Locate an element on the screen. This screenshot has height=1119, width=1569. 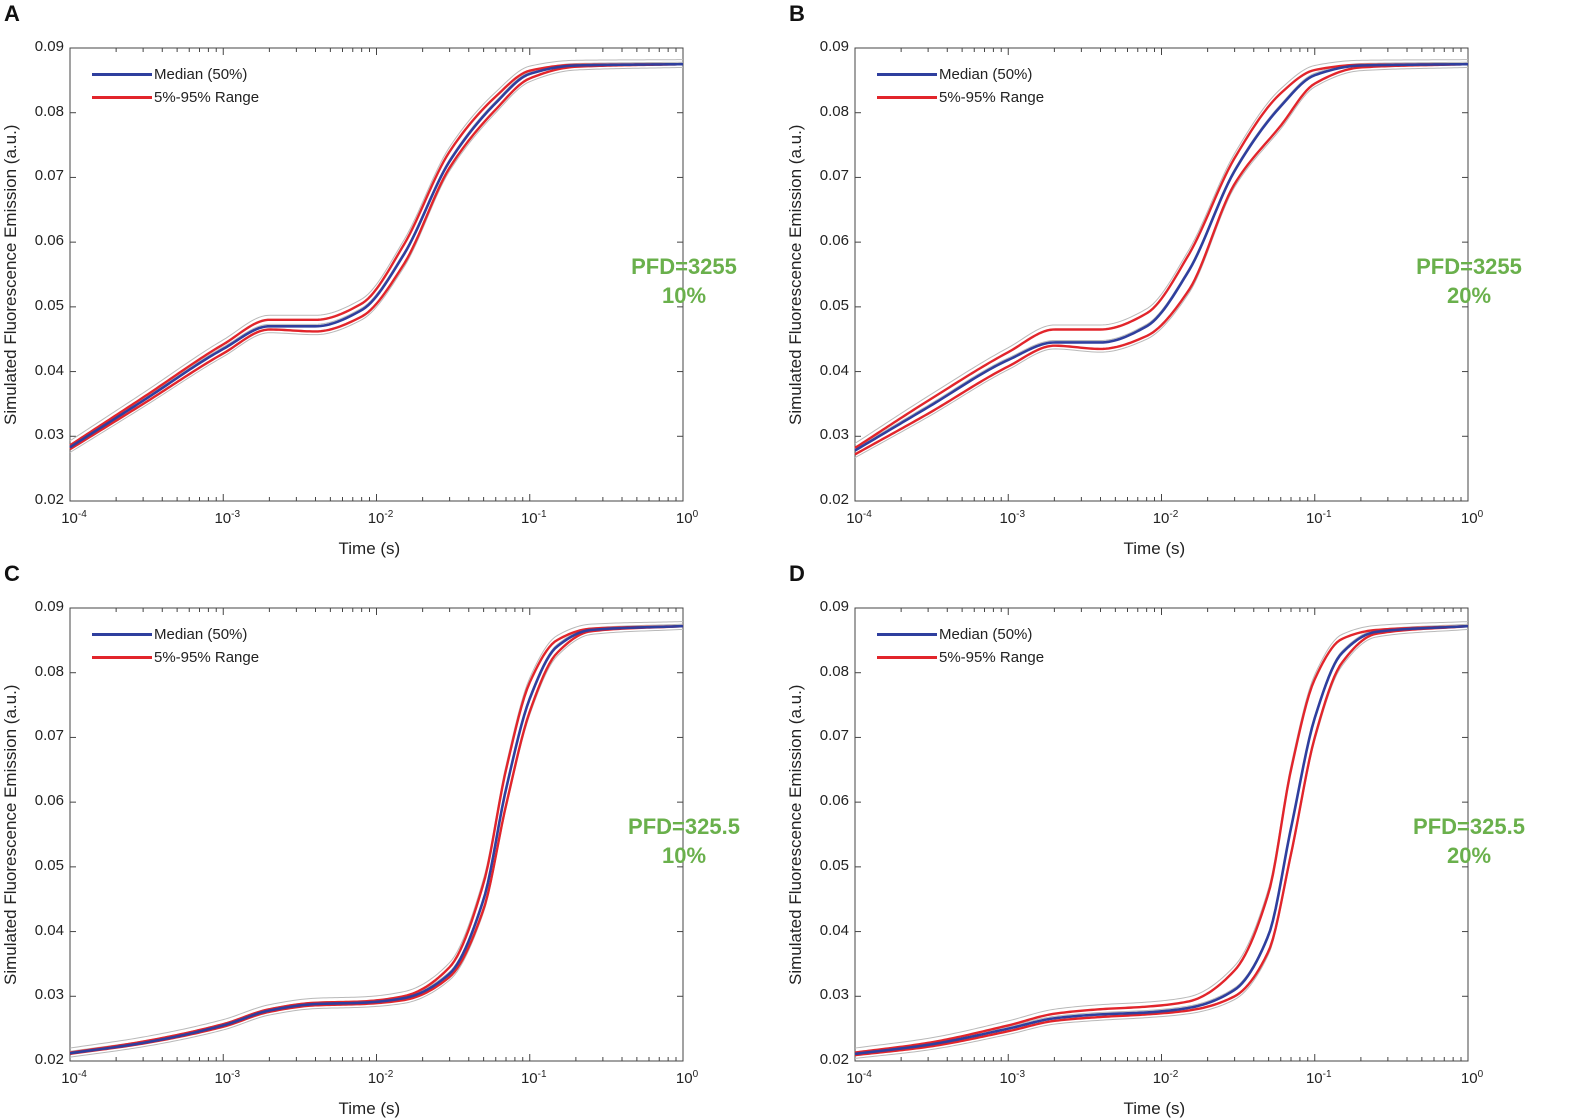
panel-label: D is located at coordinates (797, 573).